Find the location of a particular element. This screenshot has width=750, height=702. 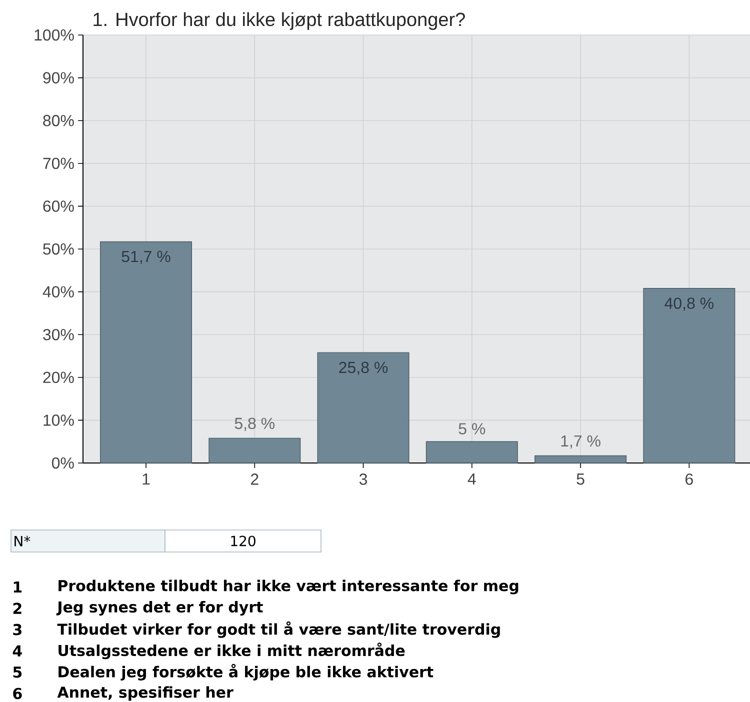

x-tick-label: 1 is located at coordinates (146, 479).